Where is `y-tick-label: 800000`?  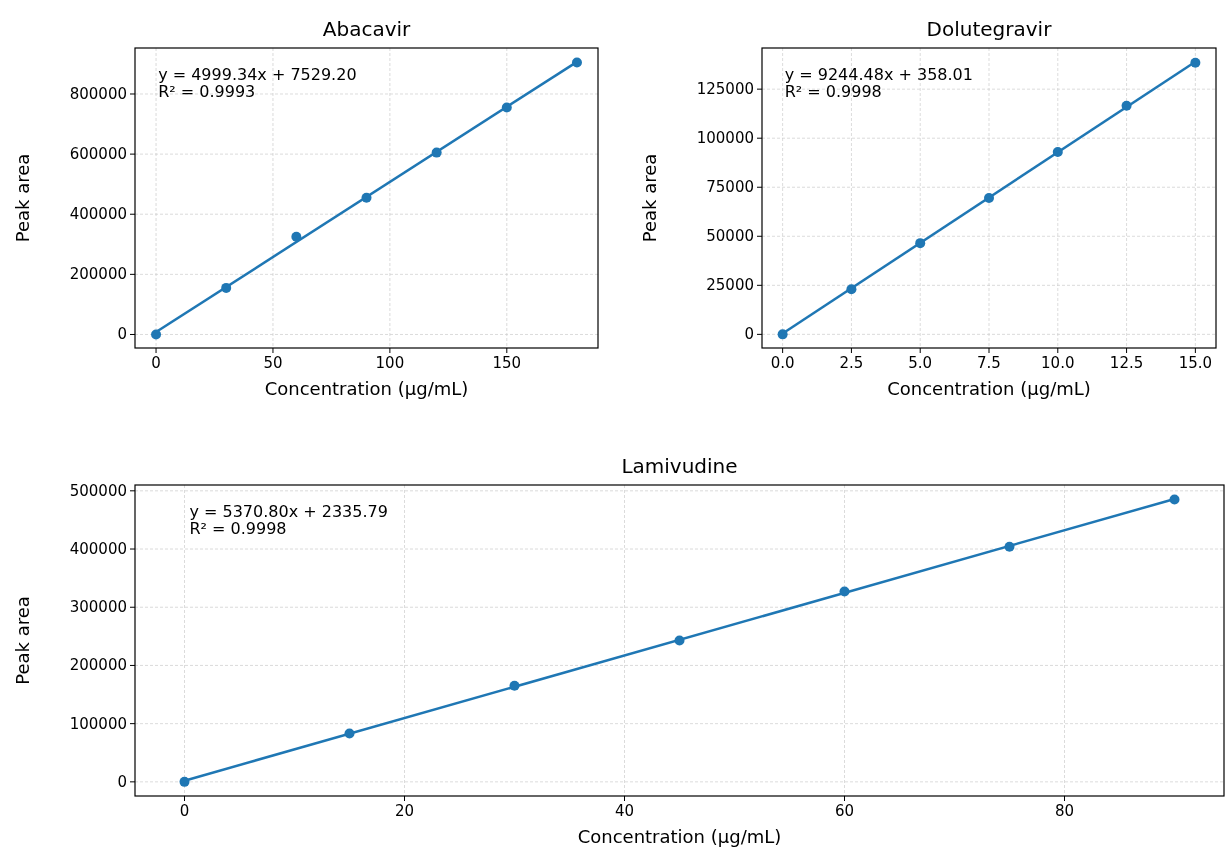 y-tick-label: 800000 is located at coordinates (98, 93).